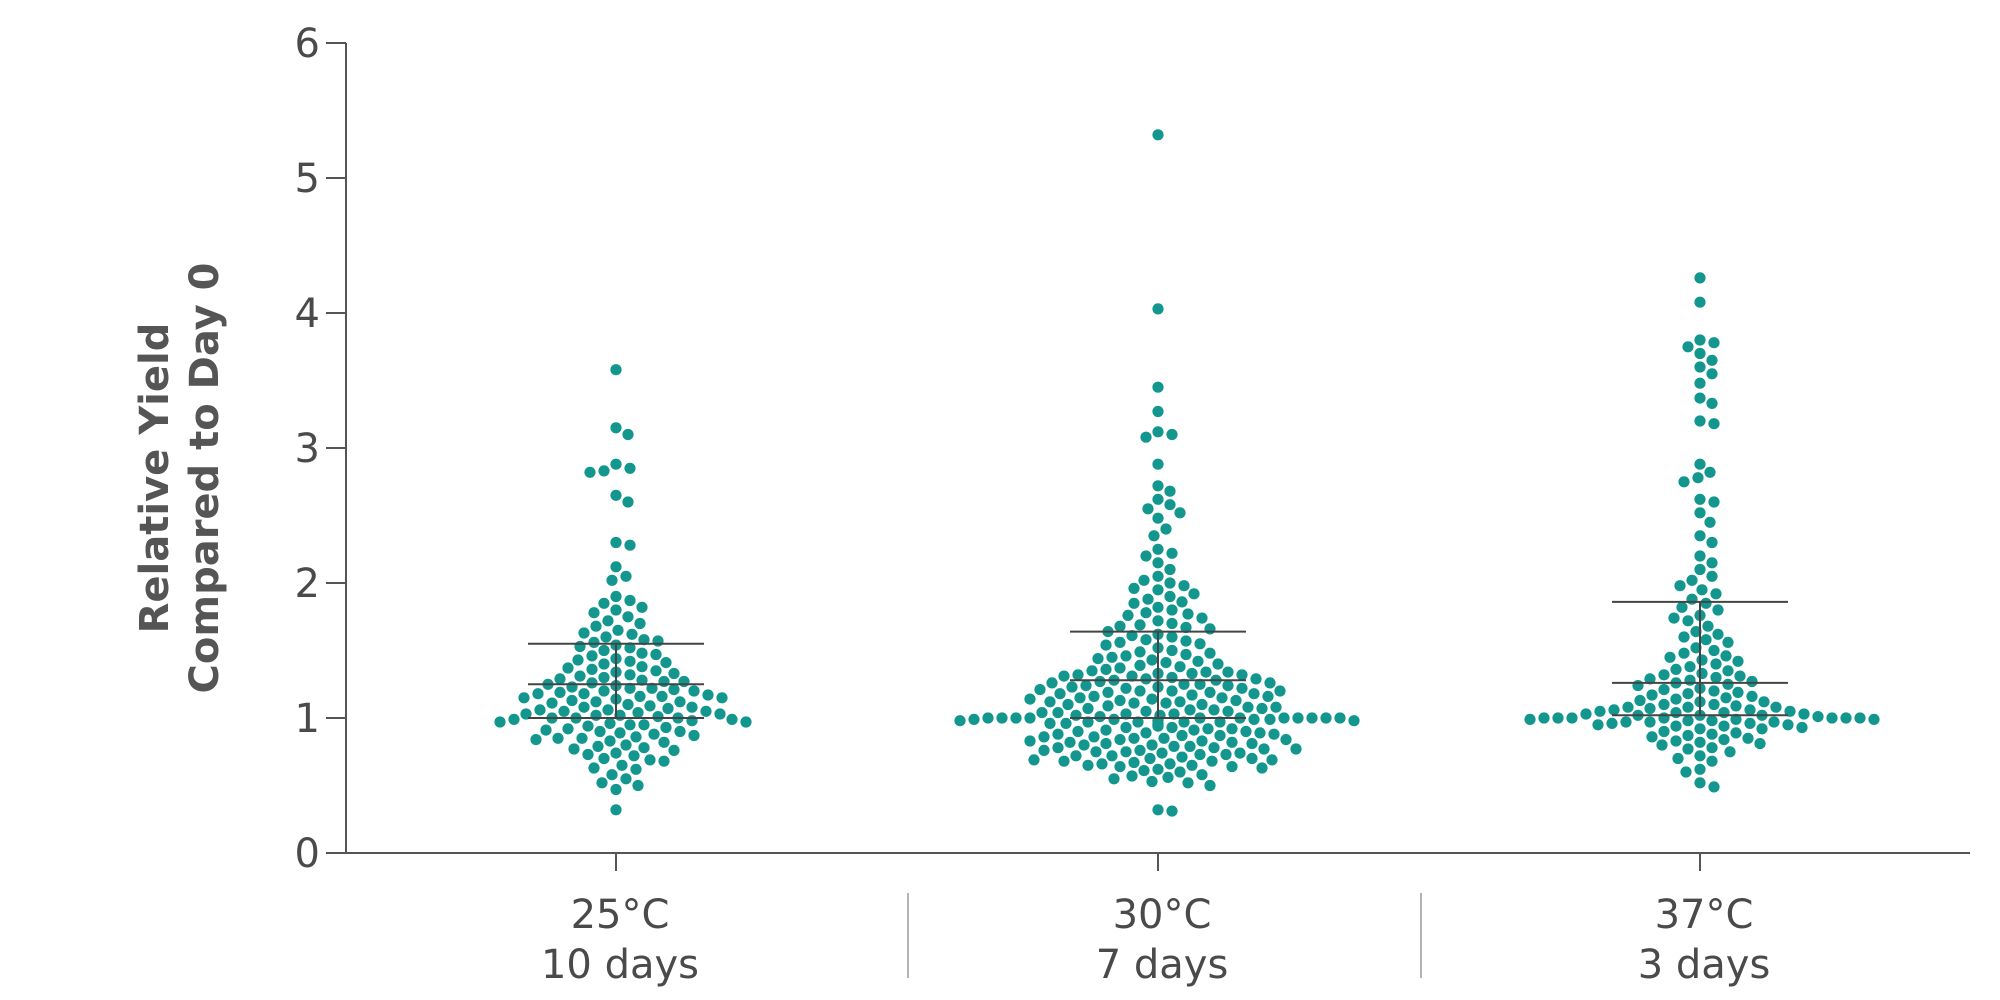  Describe the element at coordinates (1704, 915) in the screenshot. I see `category-label-line: 37°C` at that location.